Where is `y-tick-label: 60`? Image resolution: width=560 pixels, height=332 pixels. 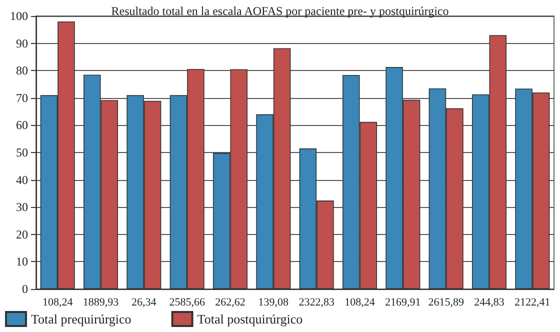 y-tick-label: 60 is located at coordinates (22, 125).